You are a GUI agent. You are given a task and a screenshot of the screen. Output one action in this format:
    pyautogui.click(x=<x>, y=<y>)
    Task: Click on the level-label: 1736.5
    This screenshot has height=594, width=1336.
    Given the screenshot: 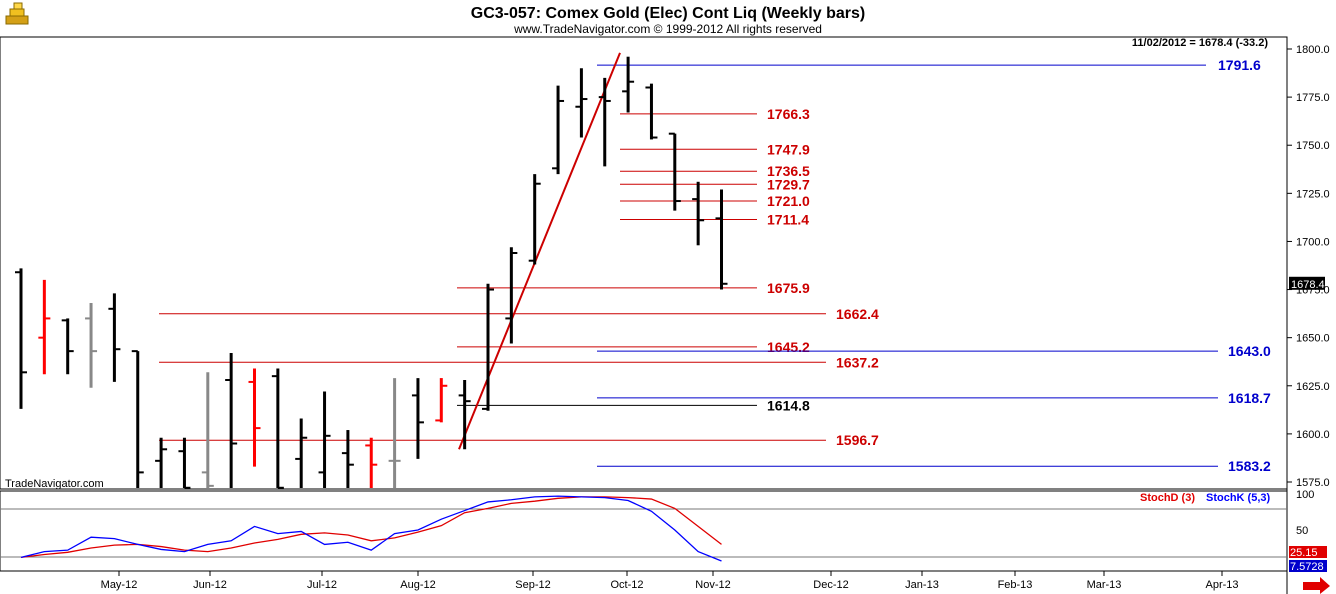 What is the action you would take?
    pyautogui.click(x=788, y=171)
    